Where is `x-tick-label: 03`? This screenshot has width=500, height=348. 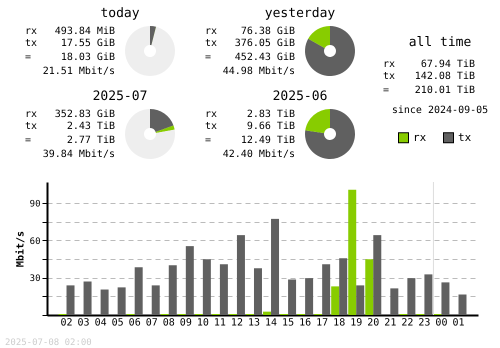
x-tick-label: 03 is located at coordinates (84, 323).